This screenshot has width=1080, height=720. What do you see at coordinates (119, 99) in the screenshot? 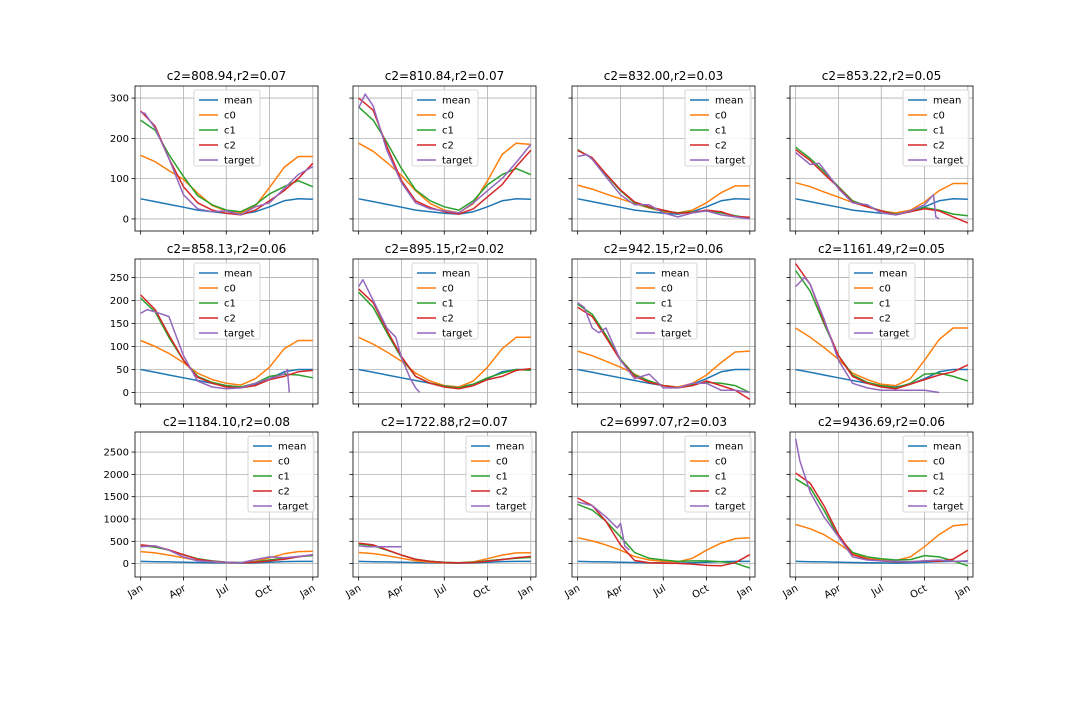
I see `y-tick-label: 300` at bounding box center [119, 99].